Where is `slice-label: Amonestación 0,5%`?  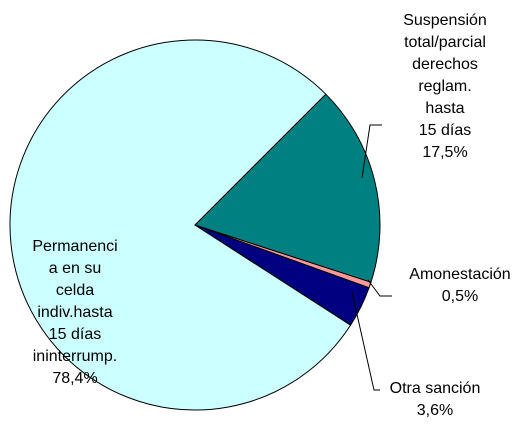 slice-label: Amonestación 0,5% is located at coordinates (459, 286).